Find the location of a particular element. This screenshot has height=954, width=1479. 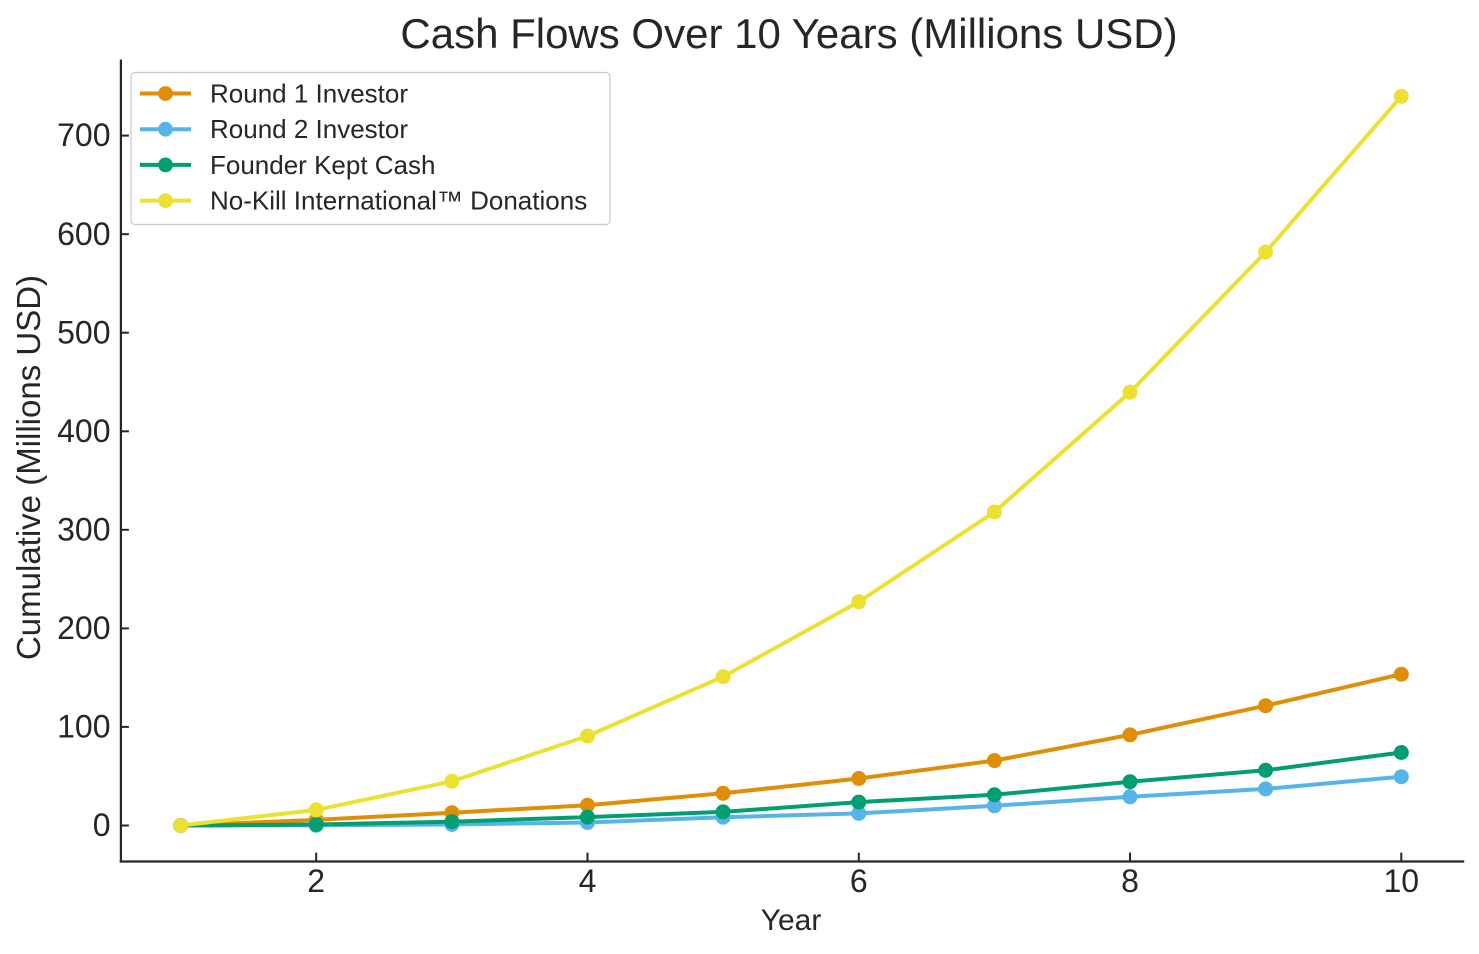

svg-text: 700 is located at coordinates (83, 135).